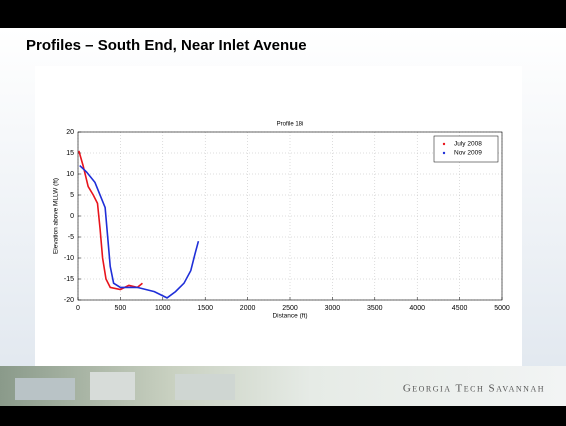 The height and width of the screenshot is (426, 566). I want to click on legend-box, so click(466, 149).